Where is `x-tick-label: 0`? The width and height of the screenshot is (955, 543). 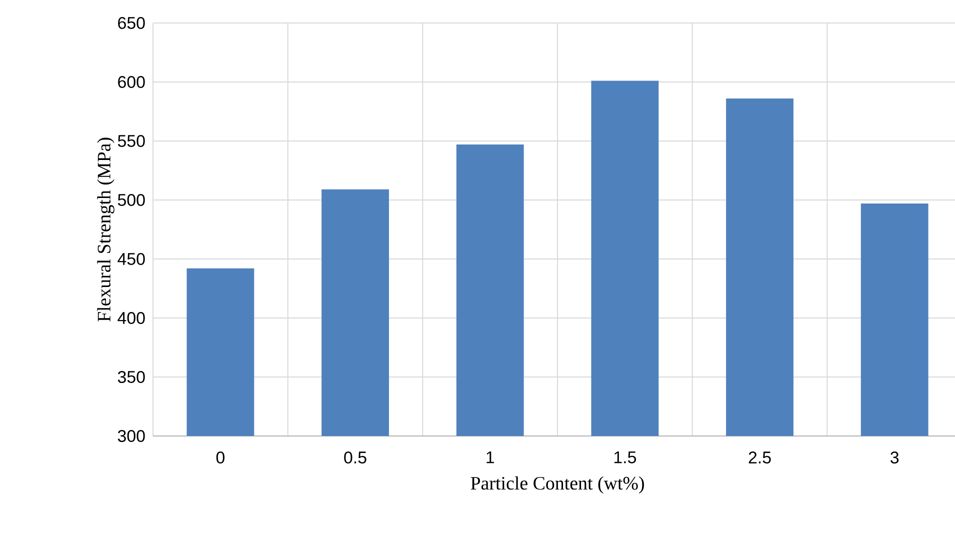 x-tick-label: 0 is located at coordinates (220, 458).